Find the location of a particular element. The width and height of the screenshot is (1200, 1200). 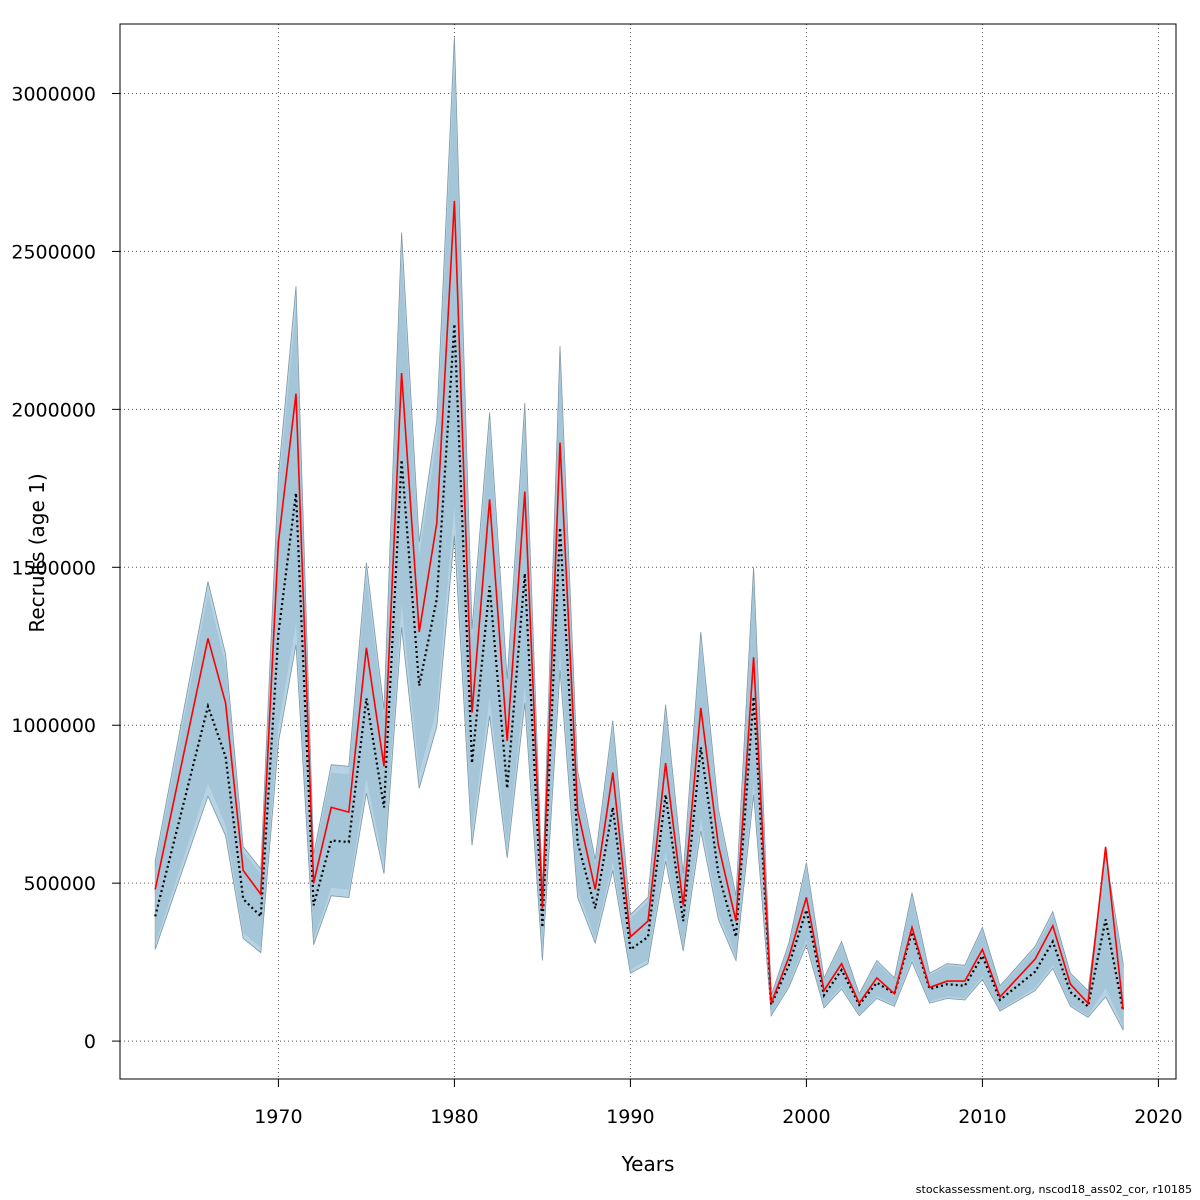

x-tick-label: 1980 is located at coordinates (454, 1117).